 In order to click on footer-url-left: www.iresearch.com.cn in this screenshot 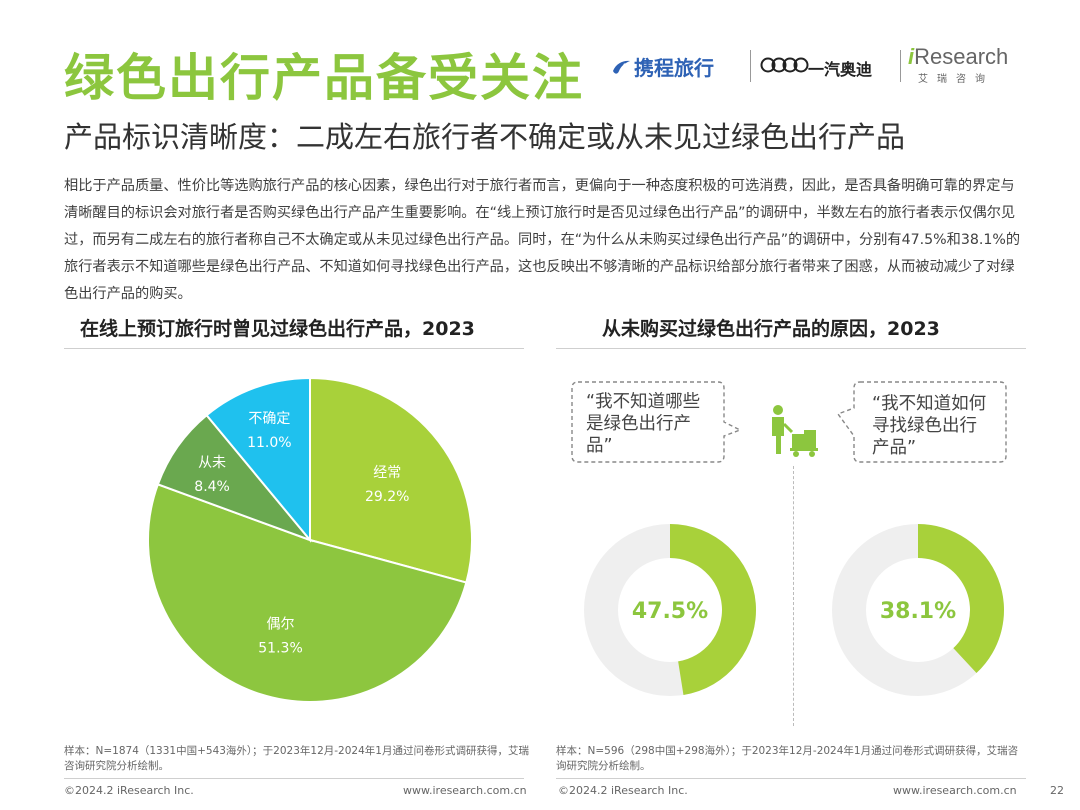, I will do `click(465, 790)`.